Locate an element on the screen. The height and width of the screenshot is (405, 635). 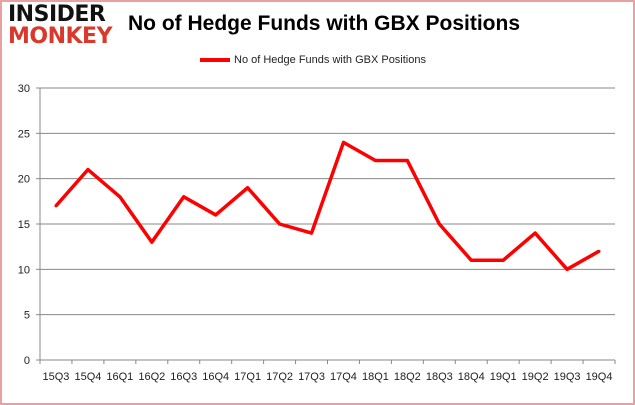
y-tick-label: 0 is located at coordinates (27, 361).